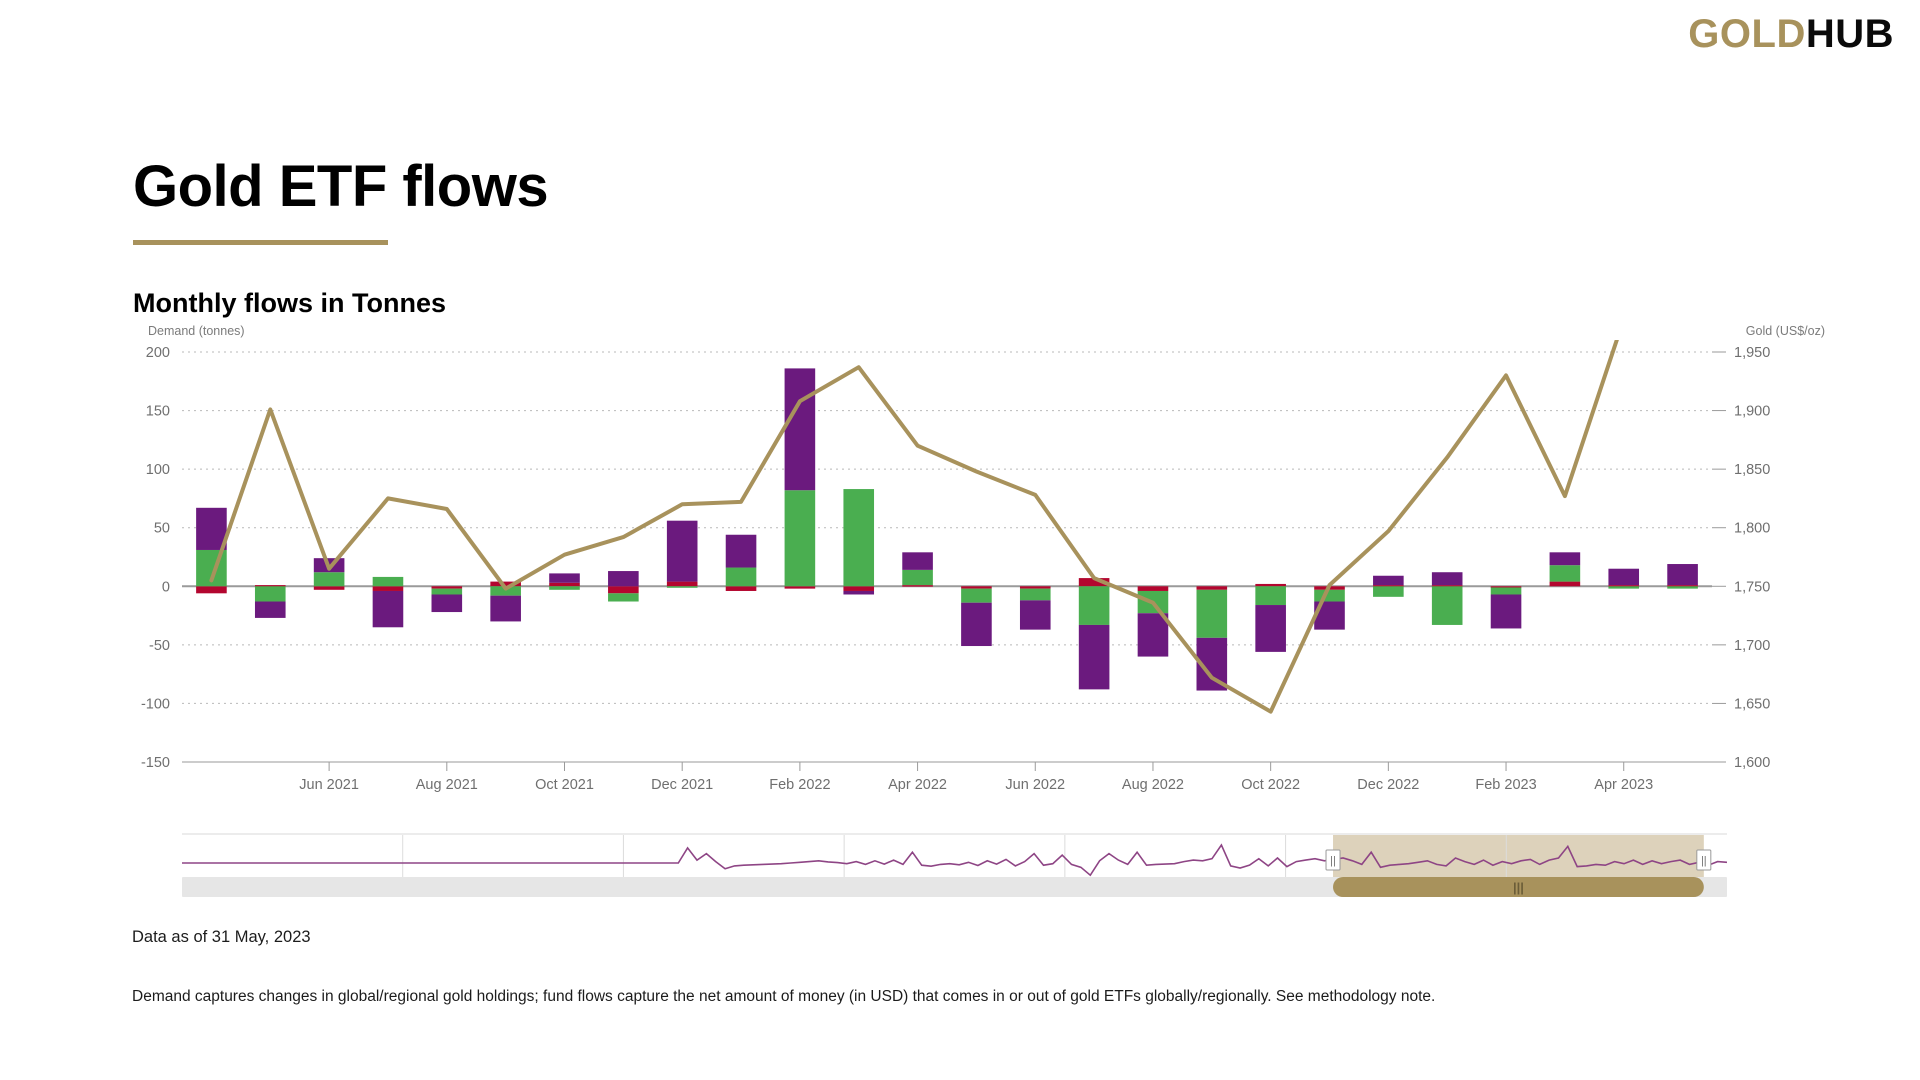 Image resolution: width=1920 pixels, height=1080 pixels. What do you see at coordinates (1153, 785) in the screenshot?
I see `x-axis-tick-label: Aug 2022` at bounding box center [1153, 785].